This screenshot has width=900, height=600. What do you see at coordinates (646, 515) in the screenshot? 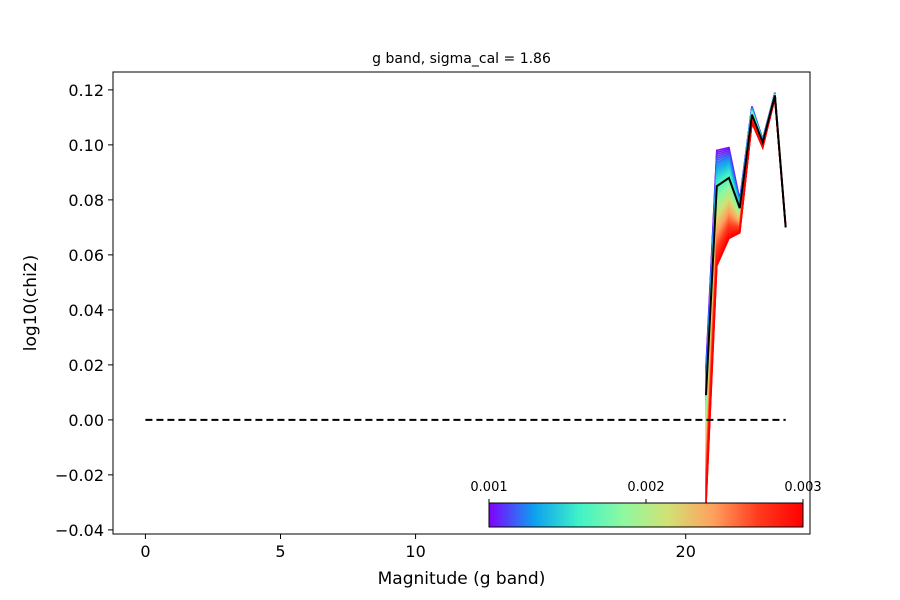
I see `colorbar-gradient` at bounding box center [646, 515].